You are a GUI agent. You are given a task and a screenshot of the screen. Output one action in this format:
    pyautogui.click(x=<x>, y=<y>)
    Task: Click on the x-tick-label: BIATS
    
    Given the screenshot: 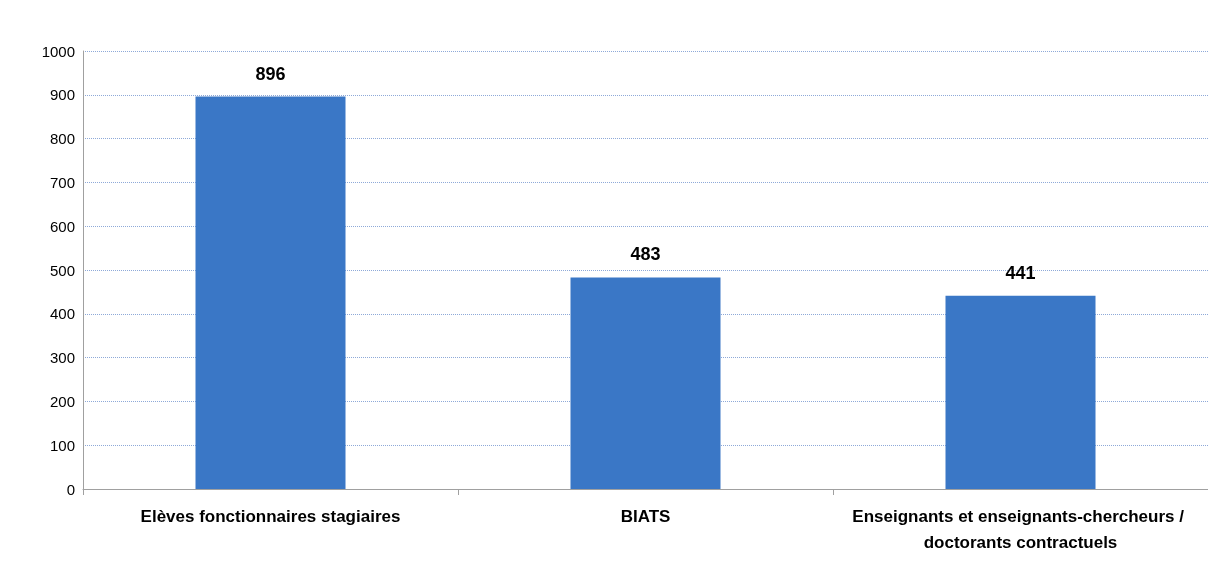 What is the action you would take?
    pyautogui.click(x=645, y=516)
    